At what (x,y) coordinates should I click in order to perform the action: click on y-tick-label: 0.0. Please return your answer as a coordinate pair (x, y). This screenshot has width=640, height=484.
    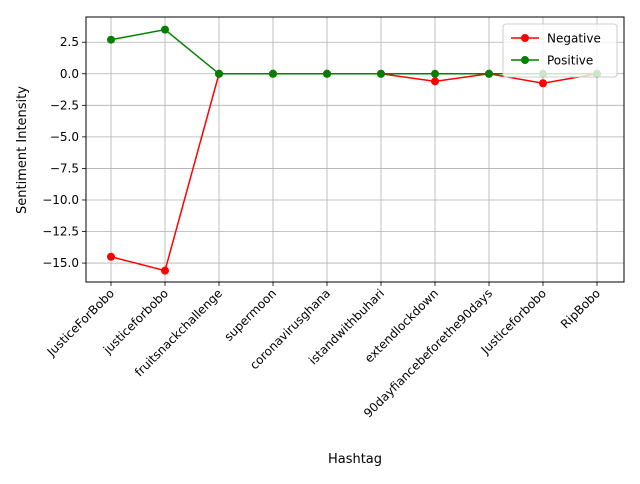
    Looking at the image, I should click on (69, 74).